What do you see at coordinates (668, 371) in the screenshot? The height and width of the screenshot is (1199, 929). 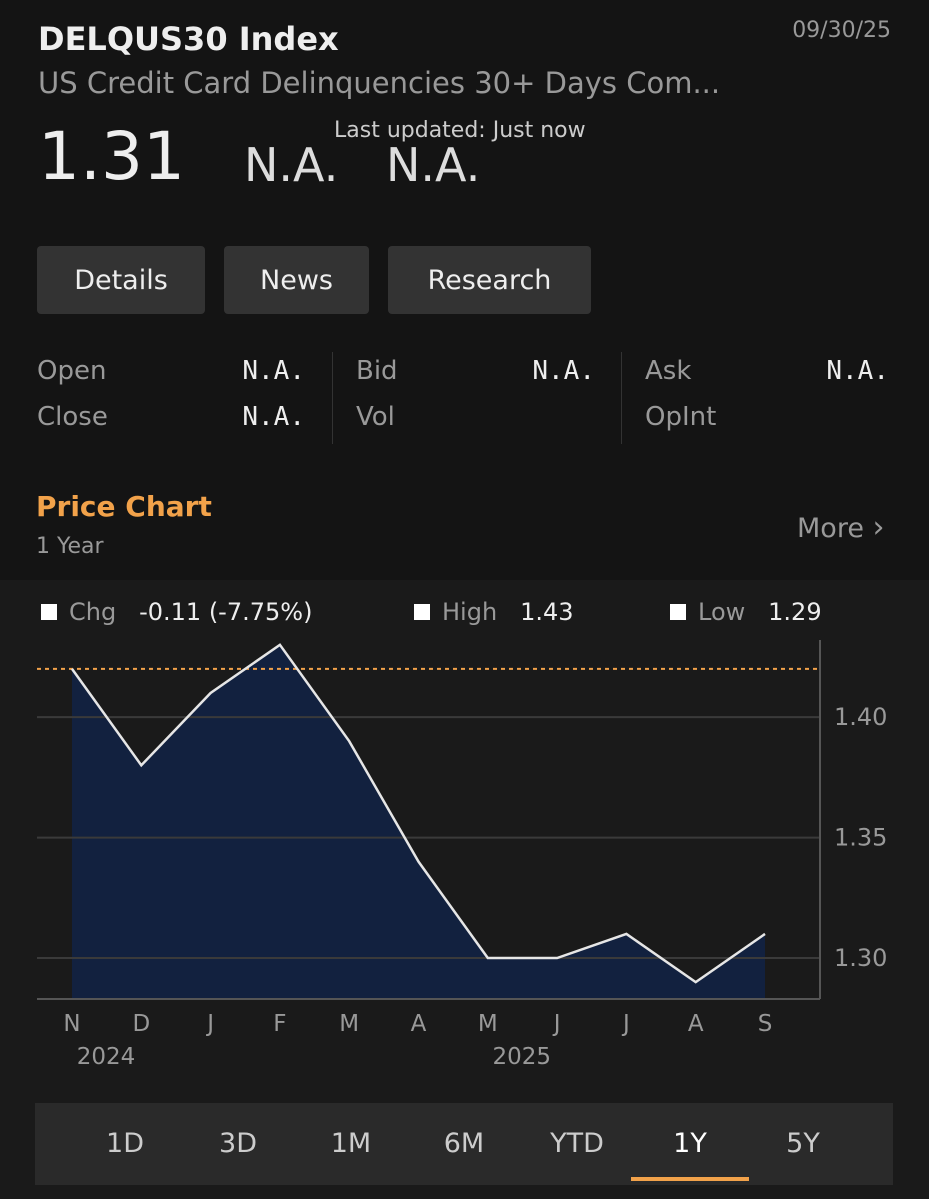 I see `quote-label: Ask` at bounding box center [668, 371].